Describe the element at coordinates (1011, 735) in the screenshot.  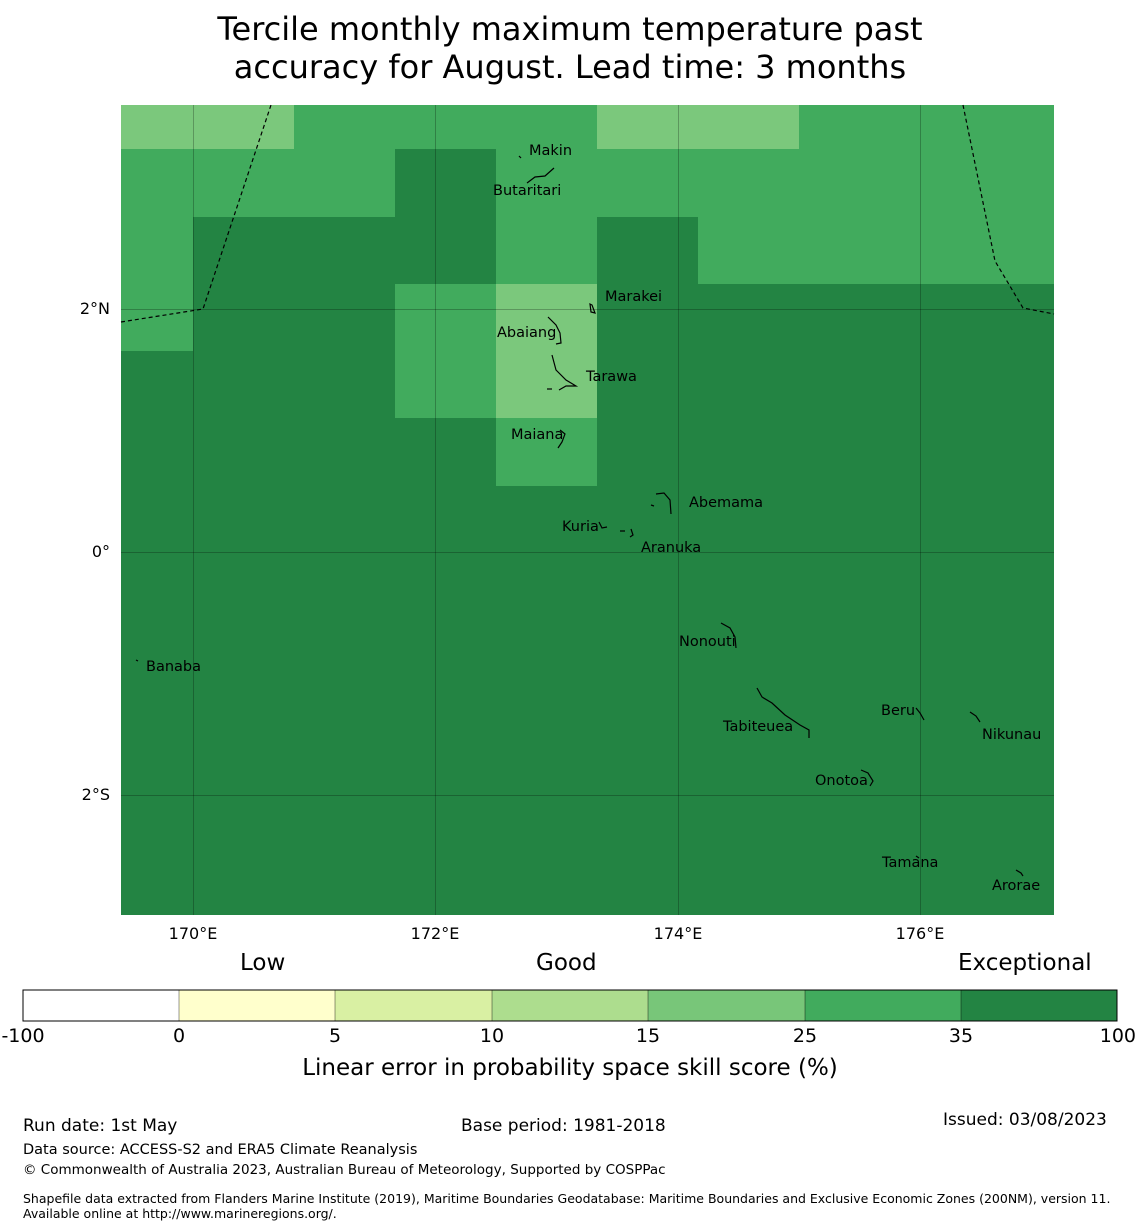
I see `place-label: Nikunau` at that location.